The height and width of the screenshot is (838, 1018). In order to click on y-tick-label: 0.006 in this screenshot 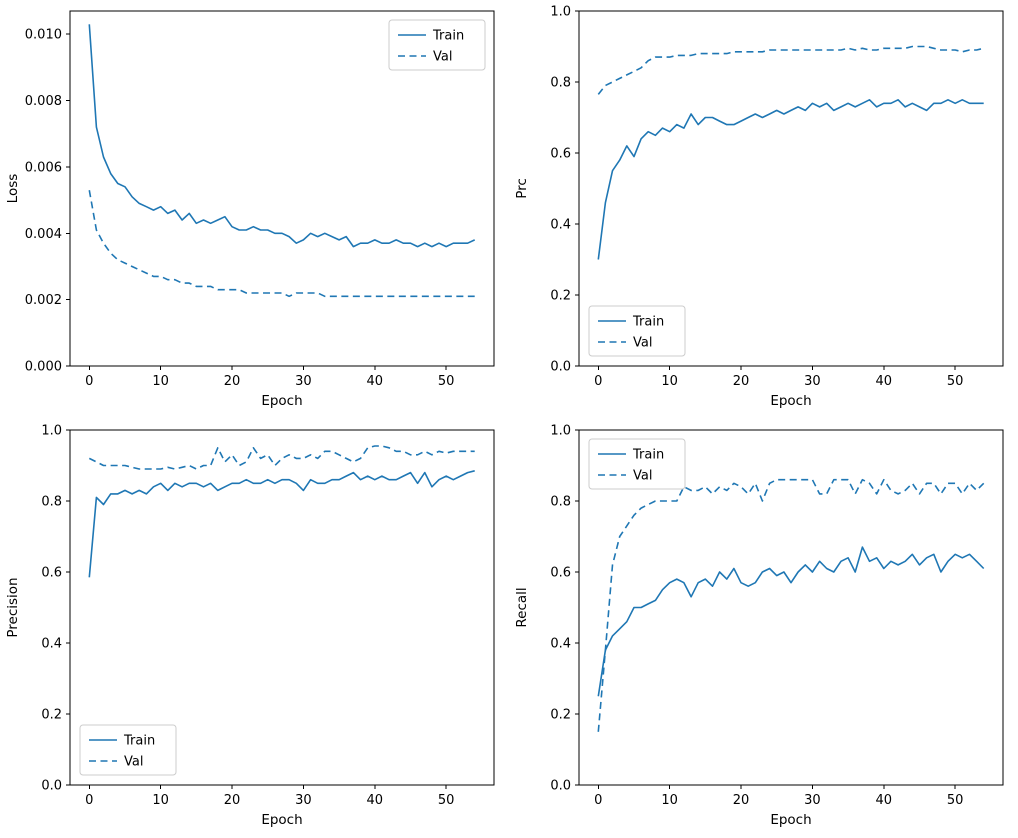, I will do `click(43, 167)`.